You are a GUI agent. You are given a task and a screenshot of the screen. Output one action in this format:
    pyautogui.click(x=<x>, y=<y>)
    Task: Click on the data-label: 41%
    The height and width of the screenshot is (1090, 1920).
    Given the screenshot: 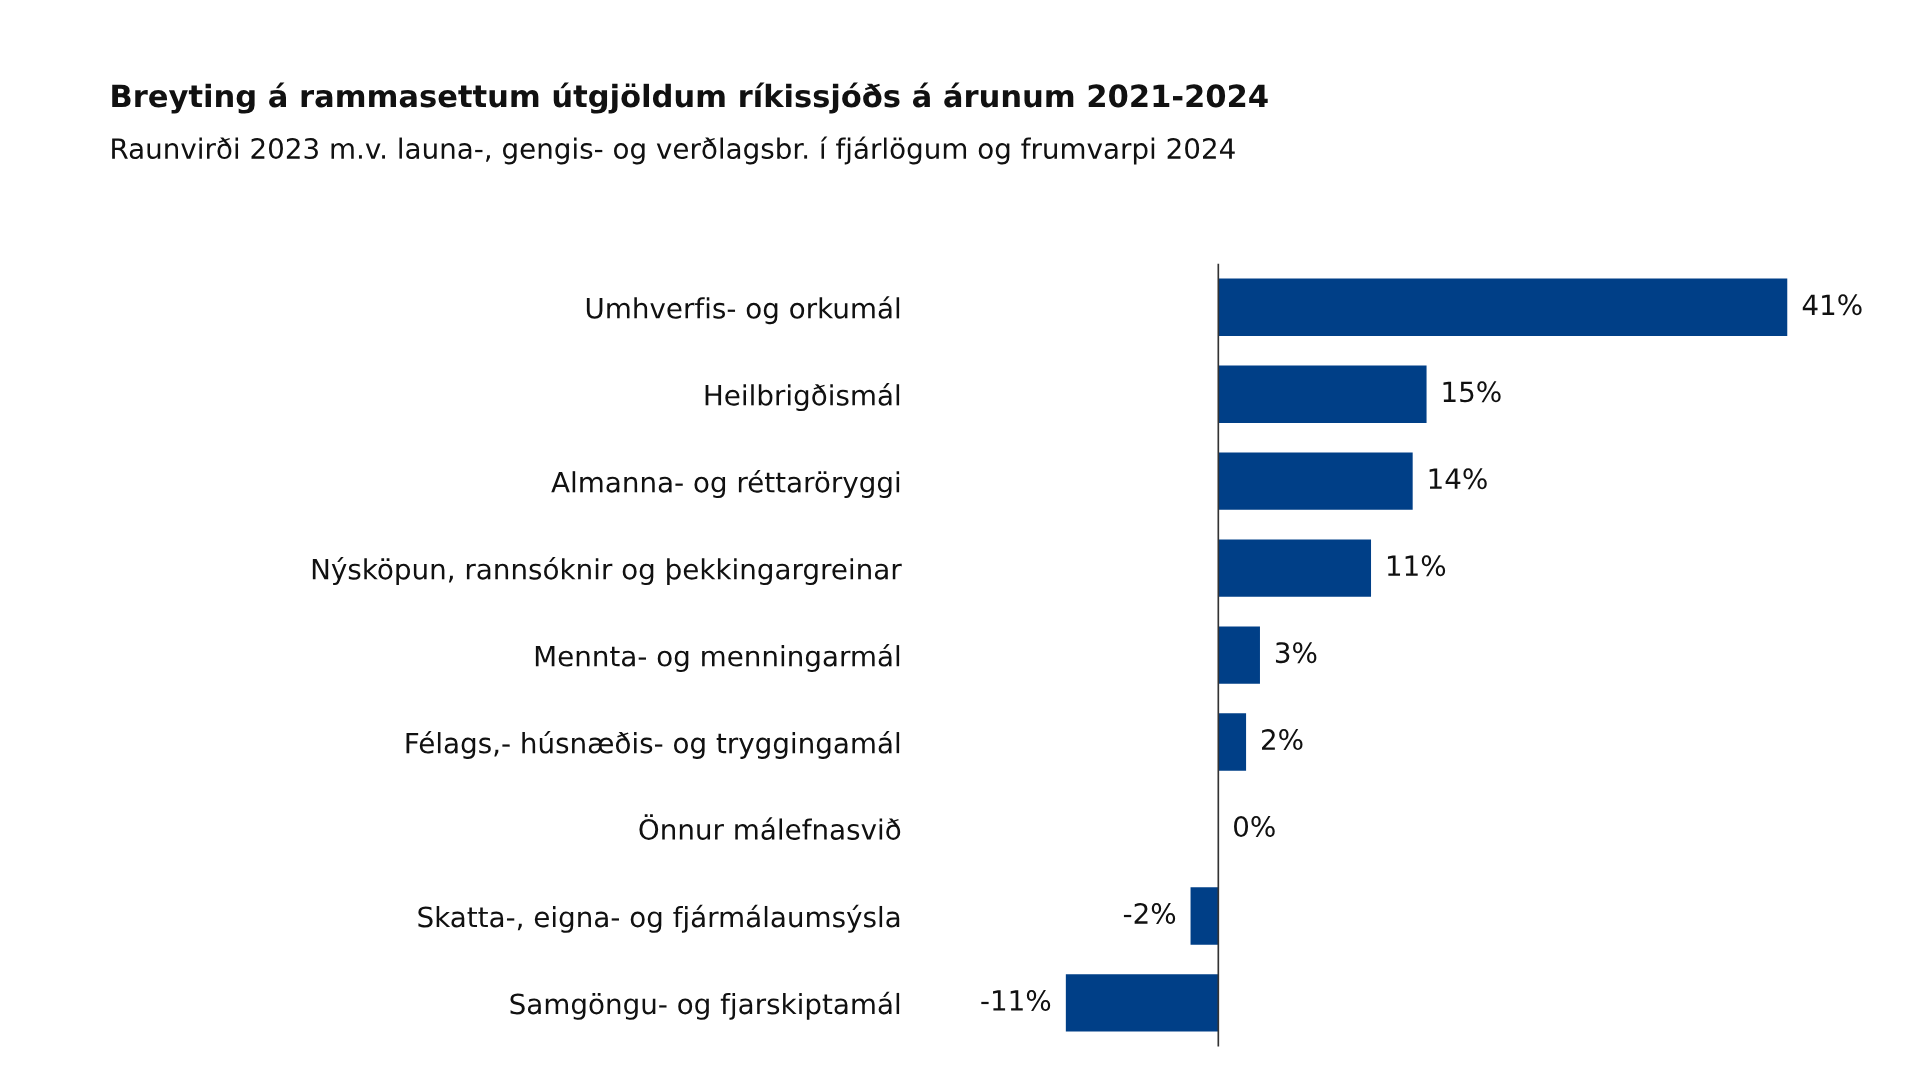 What is the action you would take?
    pyautogui.click(x=1832, y=305)
    